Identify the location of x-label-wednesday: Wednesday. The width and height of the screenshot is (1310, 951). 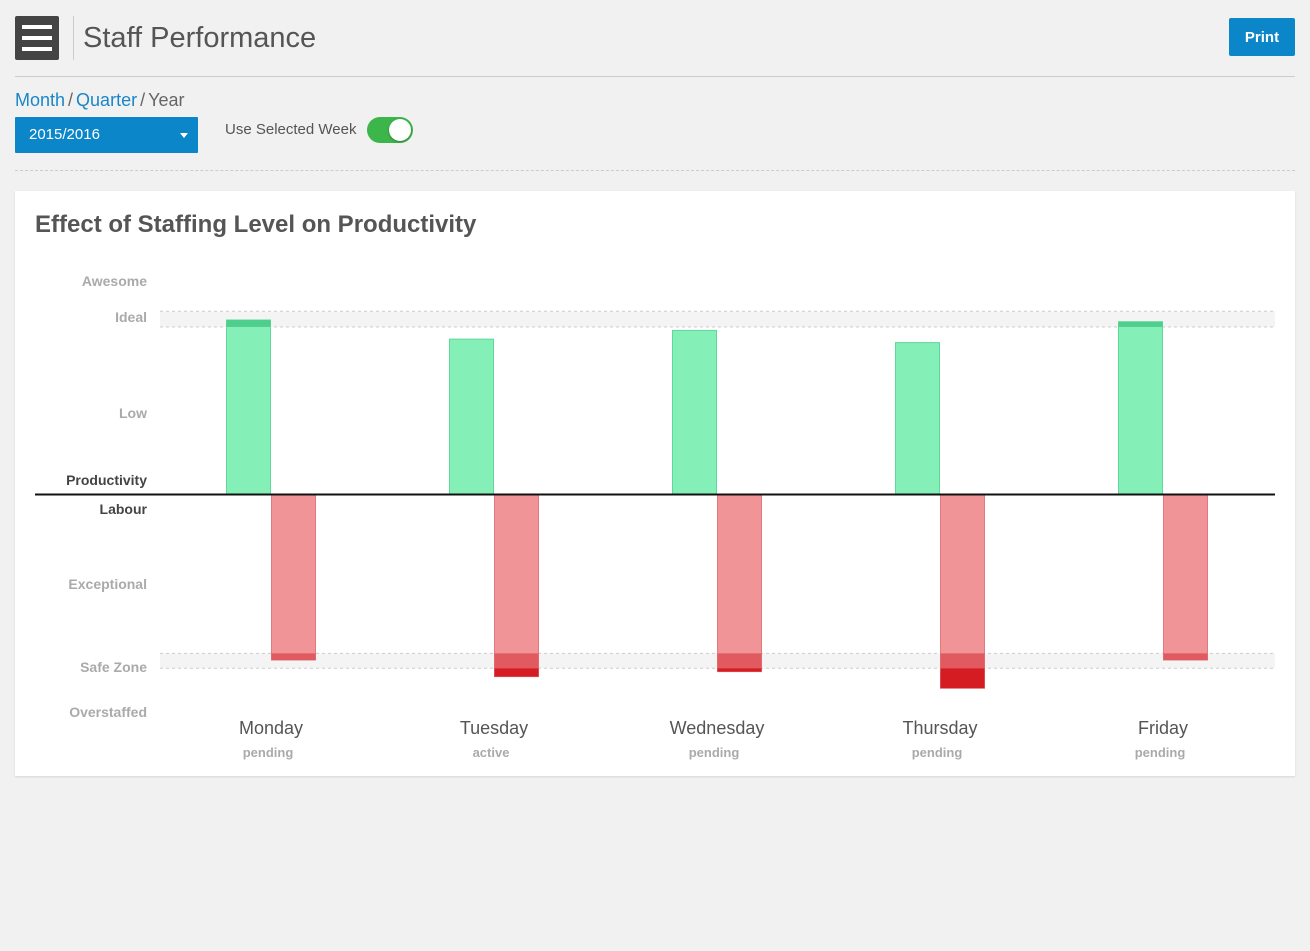
(717, 728).